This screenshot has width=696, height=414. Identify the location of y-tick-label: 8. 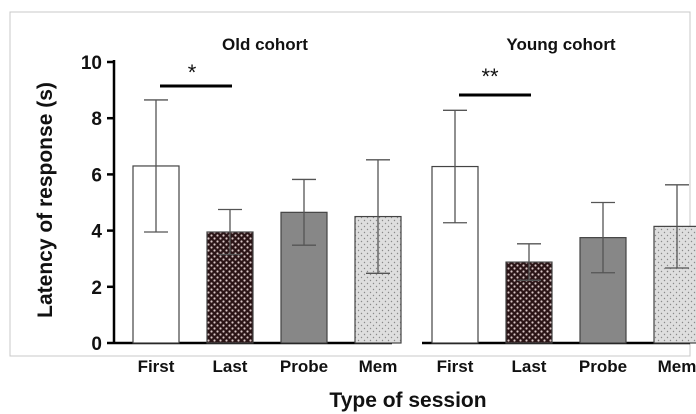
(96, 119).